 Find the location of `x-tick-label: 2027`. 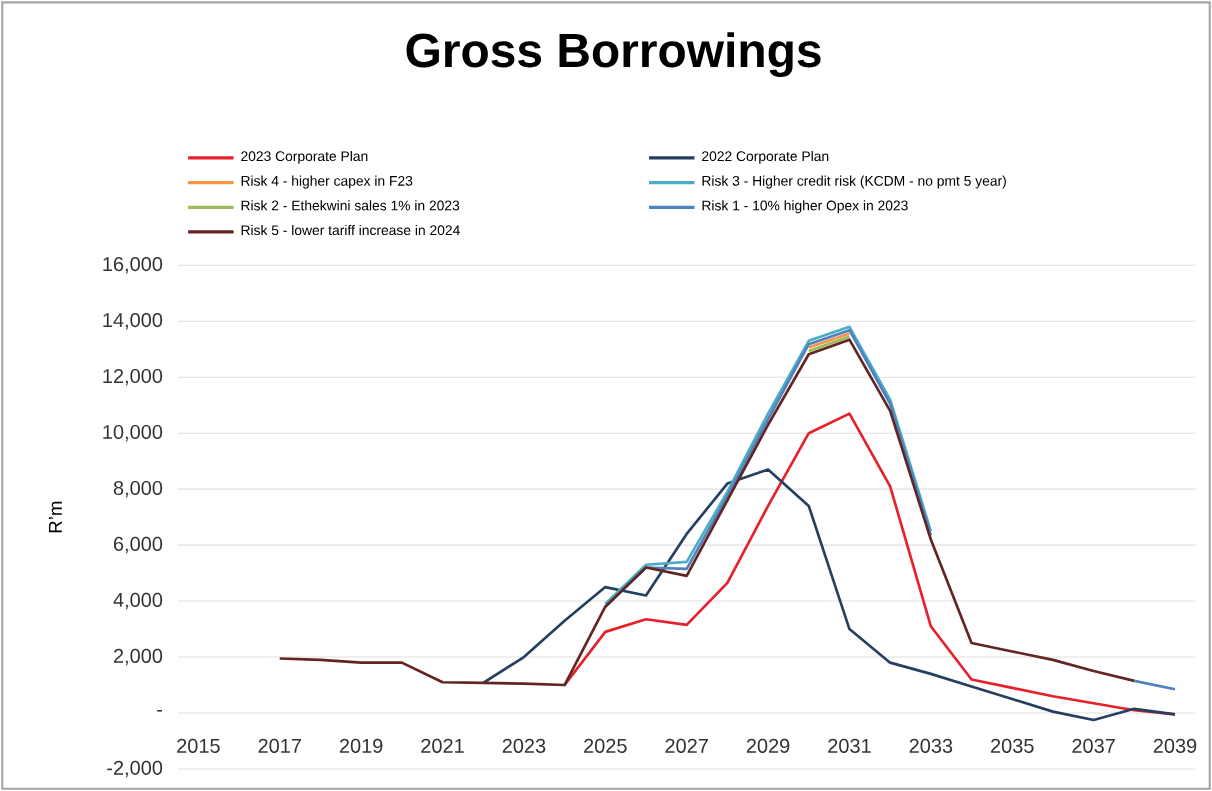

x-tick-label: 2027 is located at coordinates (686, 745).